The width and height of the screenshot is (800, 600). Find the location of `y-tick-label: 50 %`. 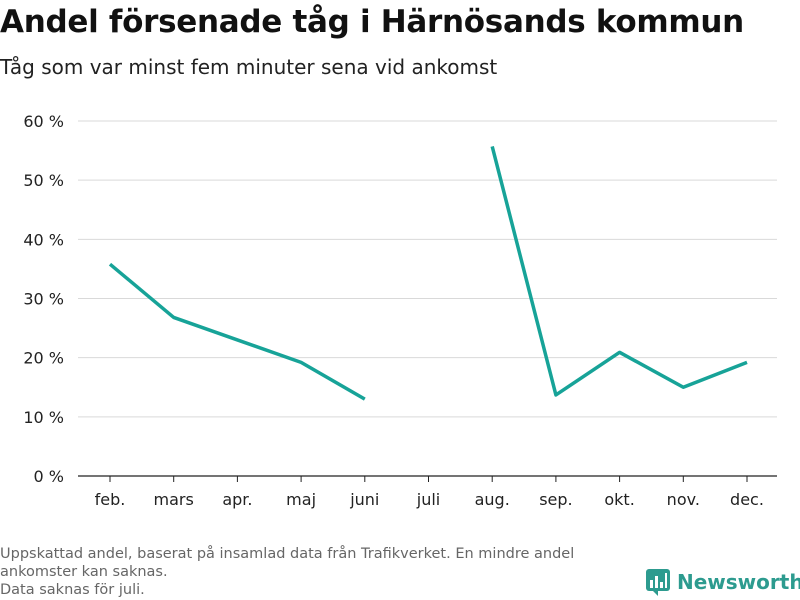

y-tick-label: 50 % is located at coordinates (43, 180).